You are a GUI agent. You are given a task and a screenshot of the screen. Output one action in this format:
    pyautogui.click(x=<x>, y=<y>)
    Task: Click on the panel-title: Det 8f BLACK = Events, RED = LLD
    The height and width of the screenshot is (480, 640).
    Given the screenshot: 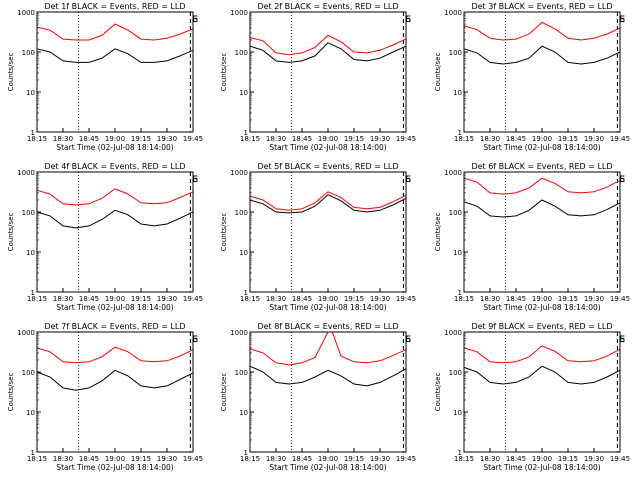 What is the action you would take?
    pyautogui.click(x=327, y=326)
    